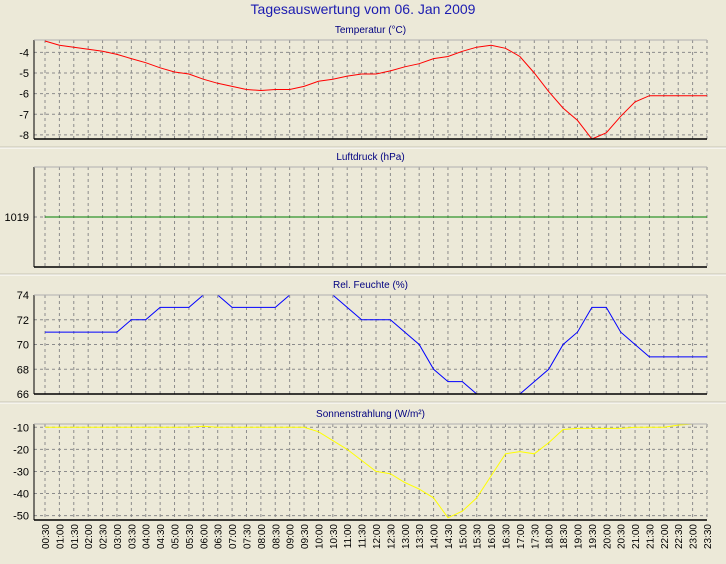 Image resolution: width=726 pixels, height=564 pixels. I want to click on panel-title: Sonnenstrahlung (W/m²), so click(370, 414).